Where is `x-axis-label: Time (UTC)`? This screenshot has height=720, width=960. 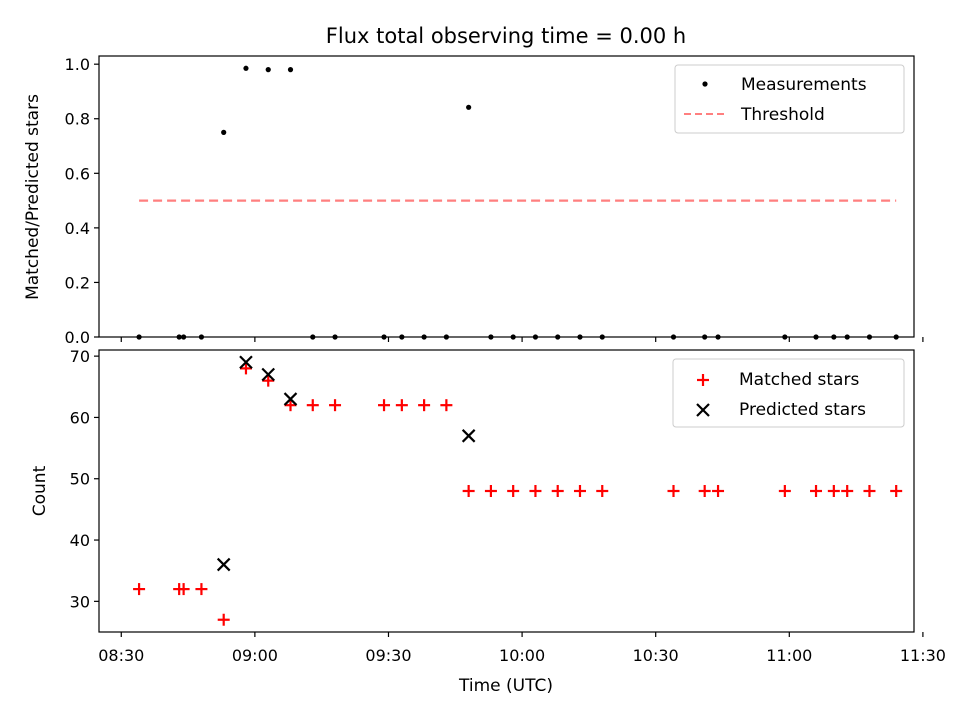 x-axis-label: Time (UTC) is located at coordinates (505, 686).